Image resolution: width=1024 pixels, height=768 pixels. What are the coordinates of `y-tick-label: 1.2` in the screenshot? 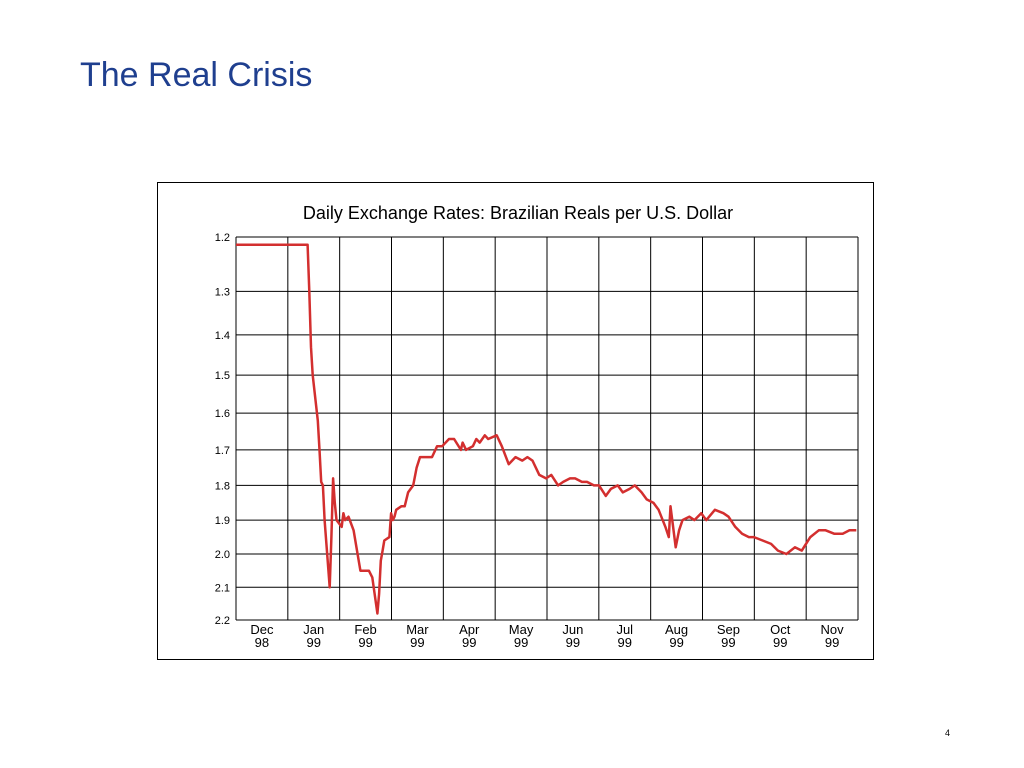 It's located at (222, 238).